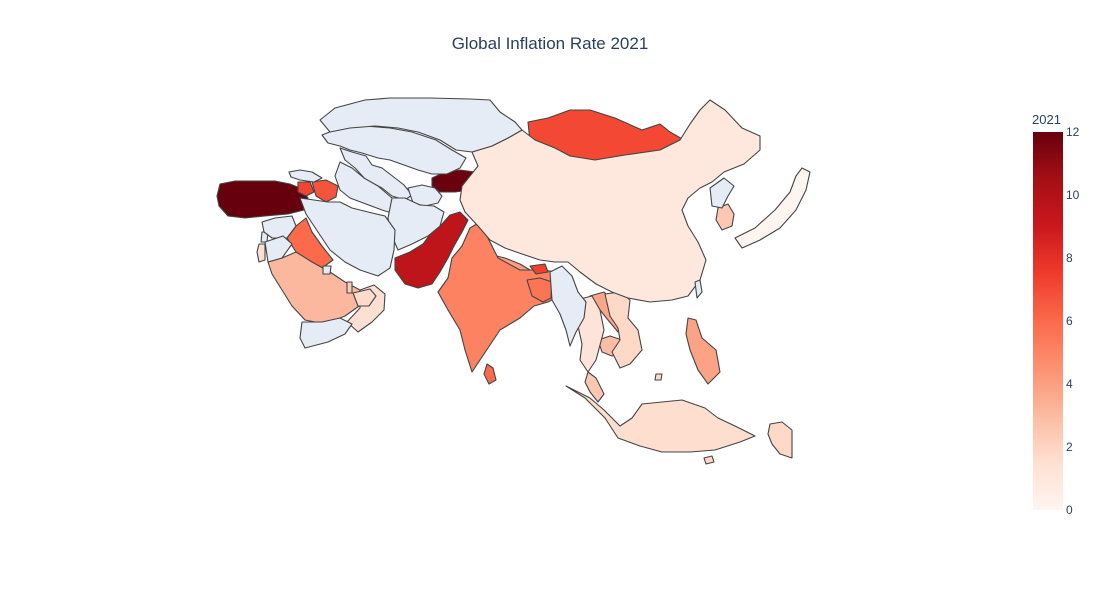 The image size is (1100, 600). Describe the element at coordinates (550, 43) in the screenshot. I see `chart-title: Global Inflation Rate 2021` at that location.